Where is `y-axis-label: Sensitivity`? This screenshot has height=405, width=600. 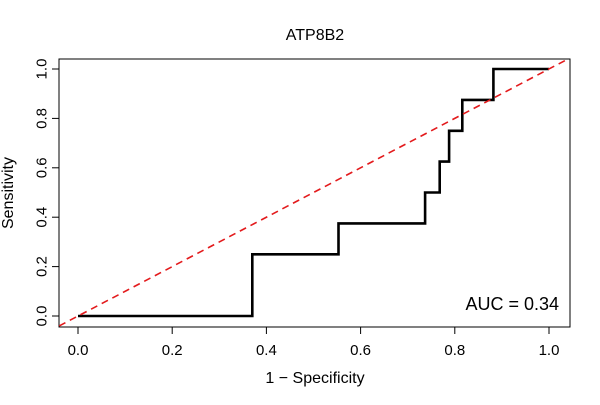 y-axis-label: Sensitivity is located at coordinates (8, 193).